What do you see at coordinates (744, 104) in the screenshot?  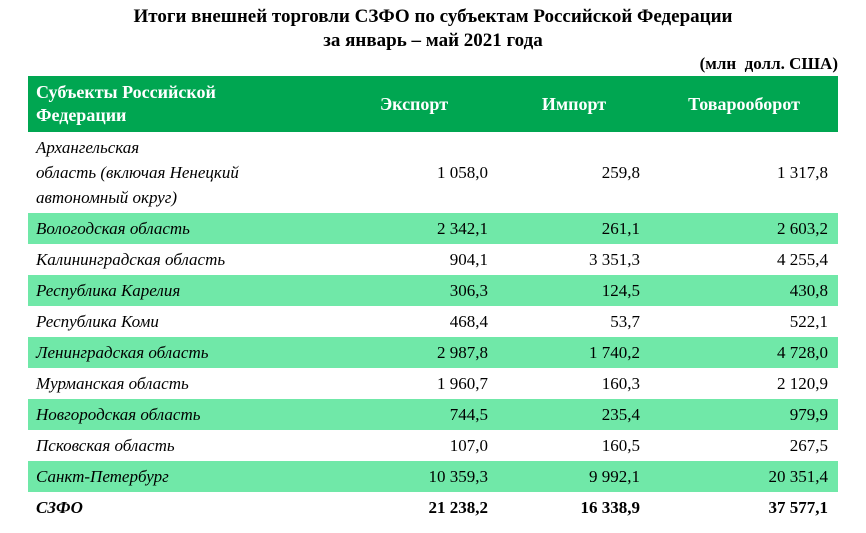 I see `col-header-turnover: Товарооборот` at bounding box center [744, 104].